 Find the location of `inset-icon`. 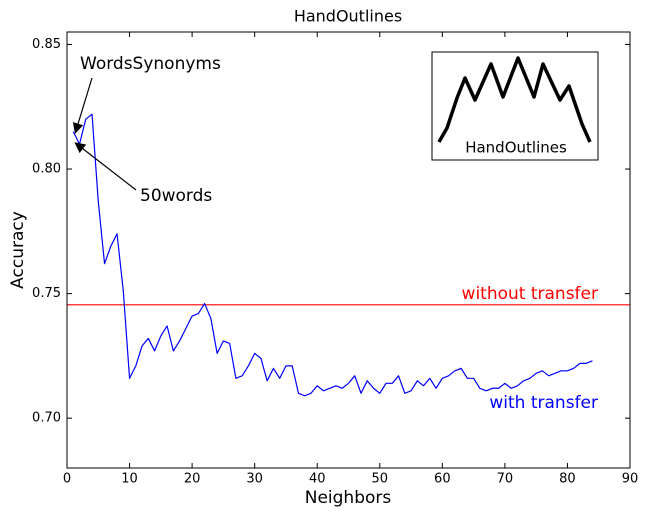

inset-icon is located at coordinates (514, 99).